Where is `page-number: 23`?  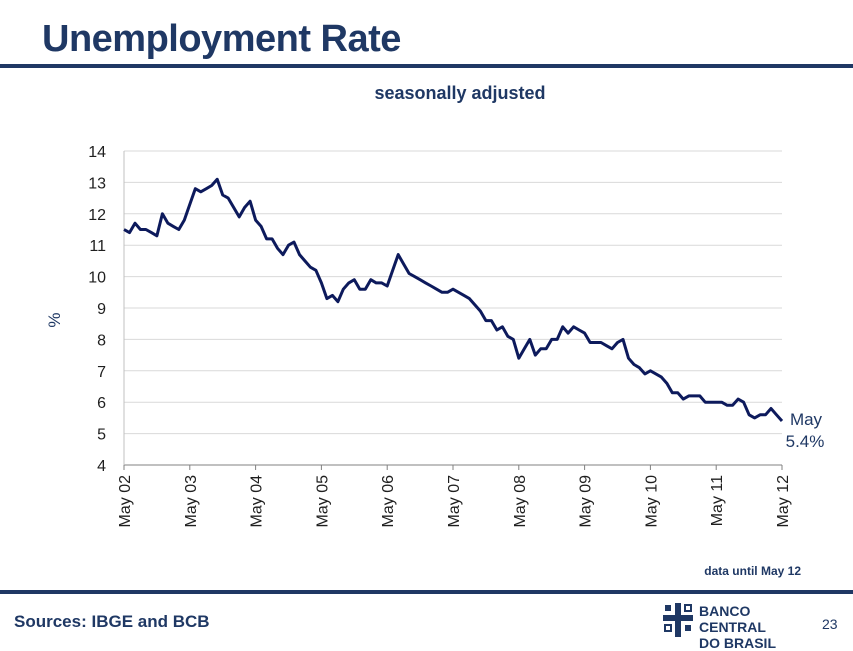
page-number: 23 is located at coordinates (830, 624).